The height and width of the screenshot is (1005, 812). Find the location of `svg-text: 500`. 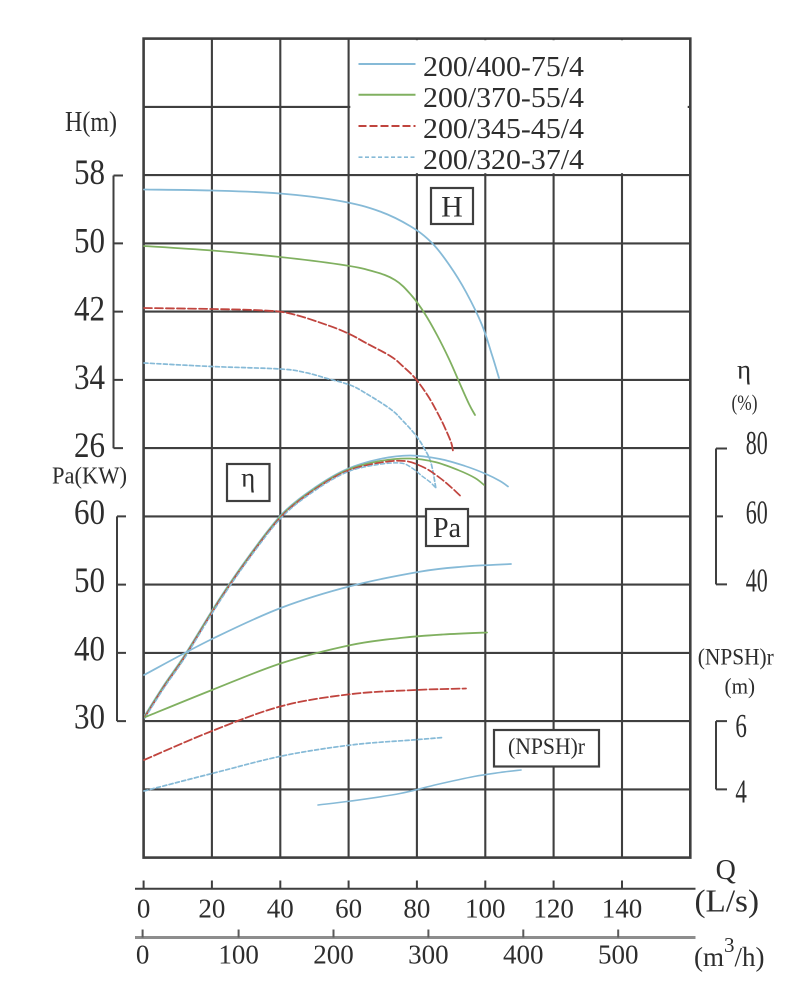

svg-text: 500 is located at coordinates (618, 954).